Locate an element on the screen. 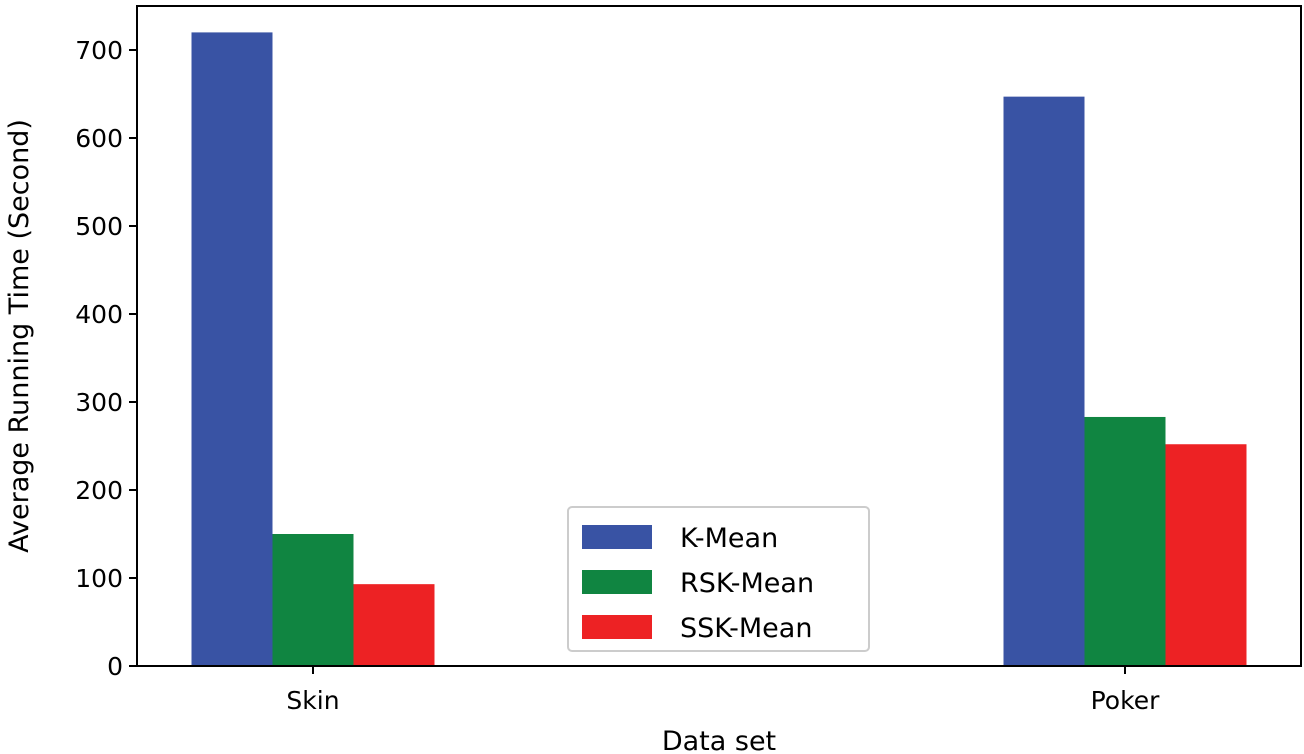  legend-swatch-ssk-mean is located at coordinates (617, 627).